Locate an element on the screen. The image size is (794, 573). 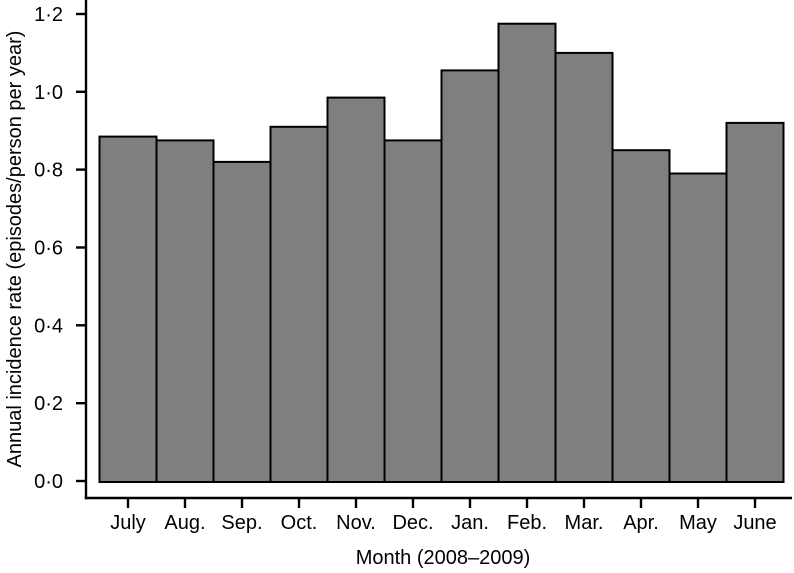
x-tick-label: Aug. is located at coordinates (184, 523).